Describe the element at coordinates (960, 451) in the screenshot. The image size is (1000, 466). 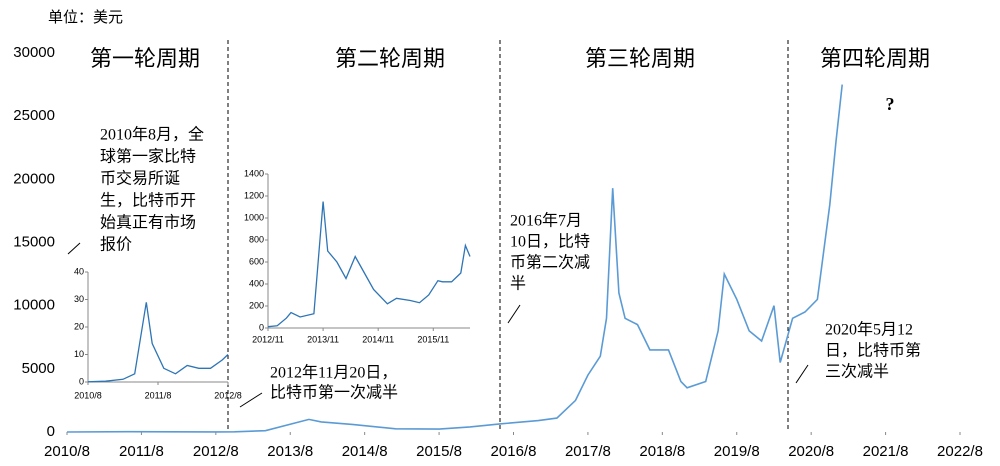
I see `x-tick-label: 2022/8` at that location.